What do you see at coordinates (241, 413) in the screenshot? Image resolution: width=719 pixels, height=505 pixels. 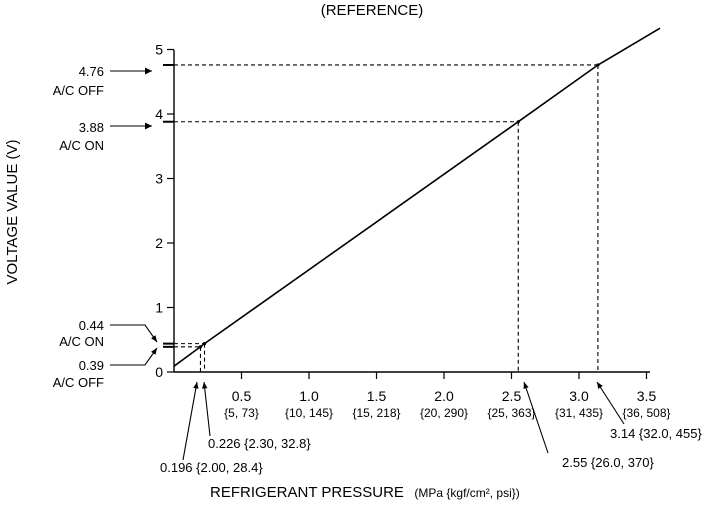 I see `x-tick-sublabel: {5, 73}` at bounding box center [241, 413].